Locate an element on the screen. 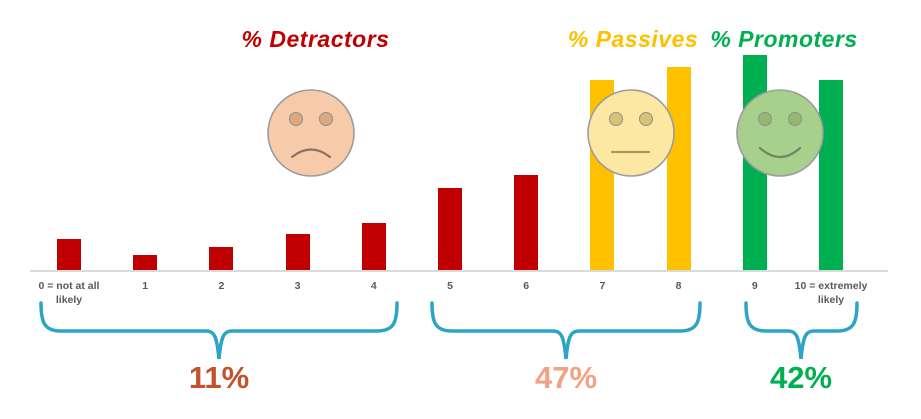  tick-label-4: 4 is located at coordinates (373, 286).